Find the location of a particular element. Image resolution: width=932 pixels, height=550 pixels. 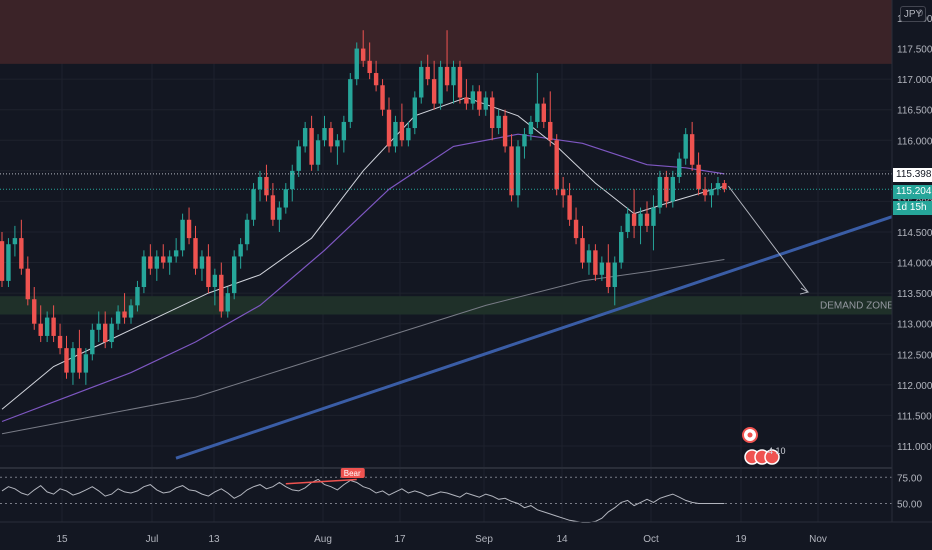

last-price-tag: 115.398 is located at coordinates (912, 175).